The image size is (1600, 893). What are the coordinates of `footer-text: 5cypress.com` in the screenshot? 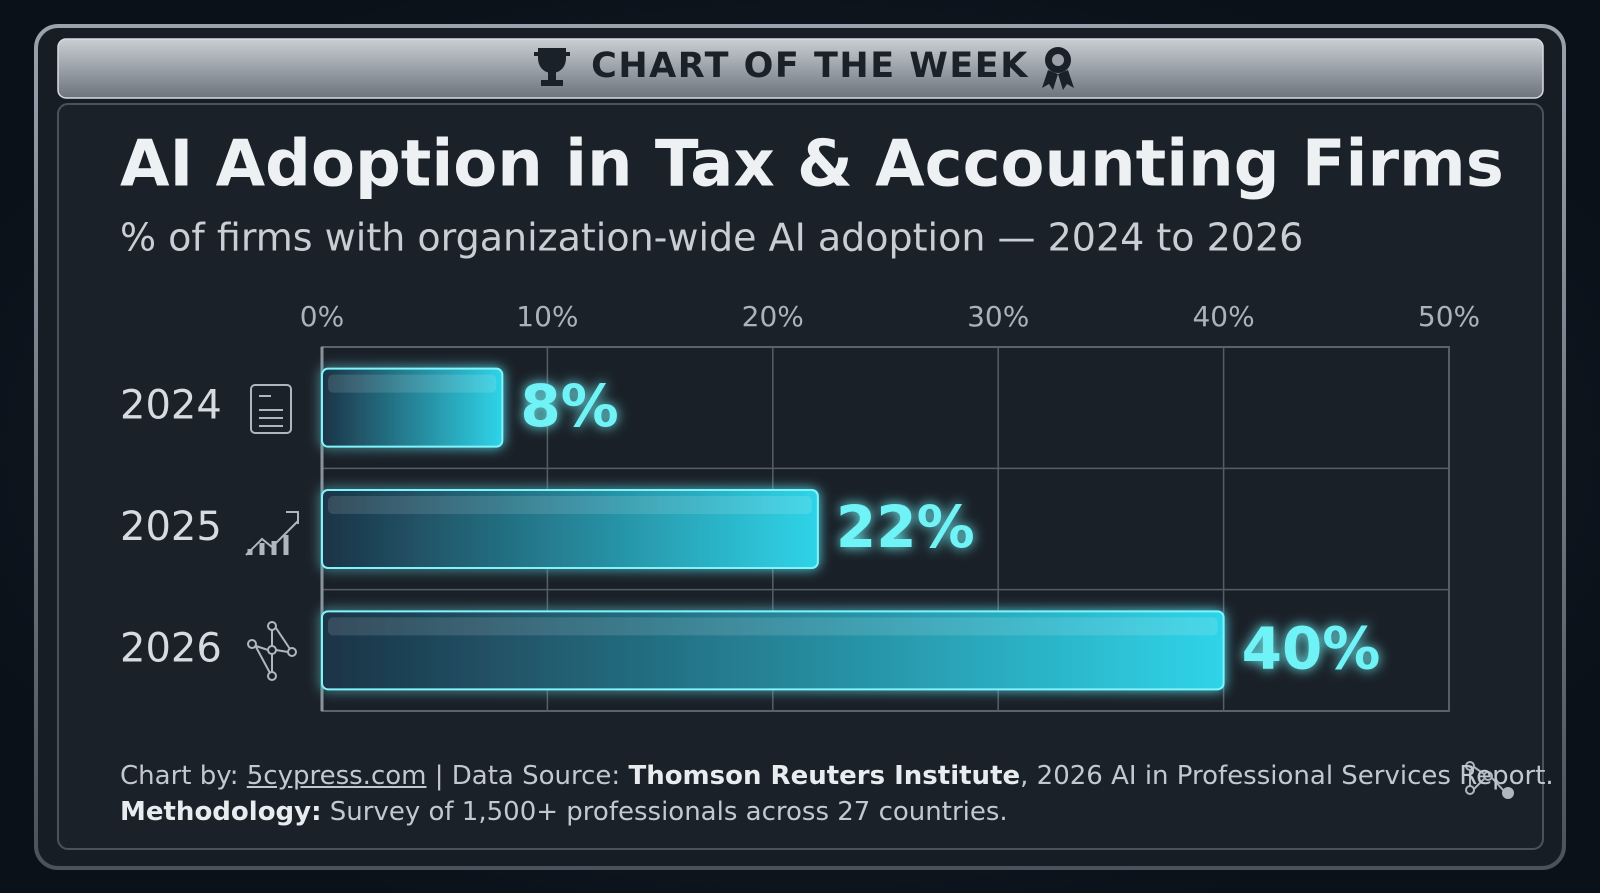 It's located at (336, 776).